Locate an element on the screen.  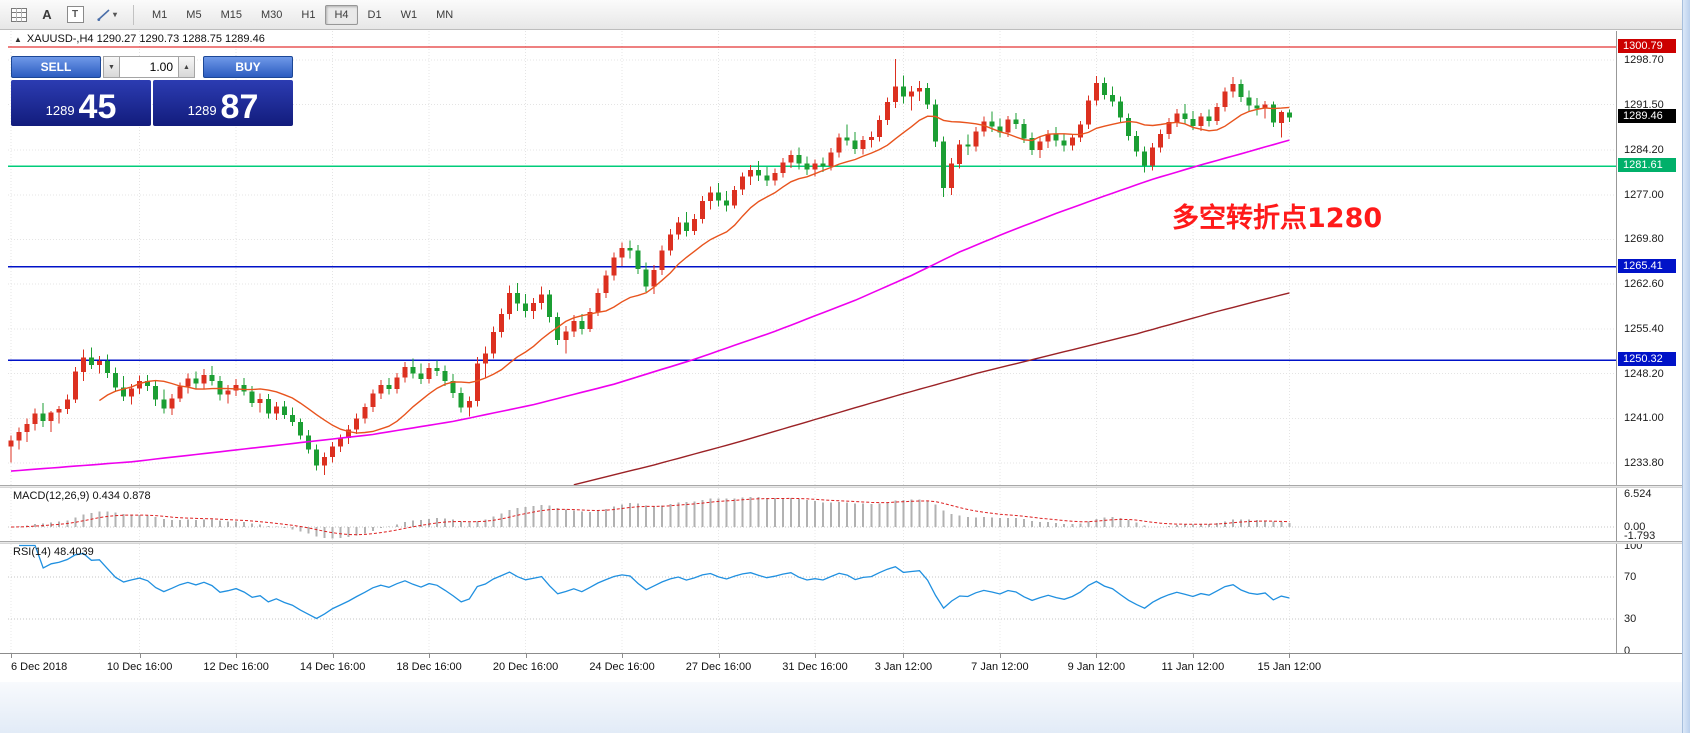
rsi-canvas is located at coordinates (845, 598).